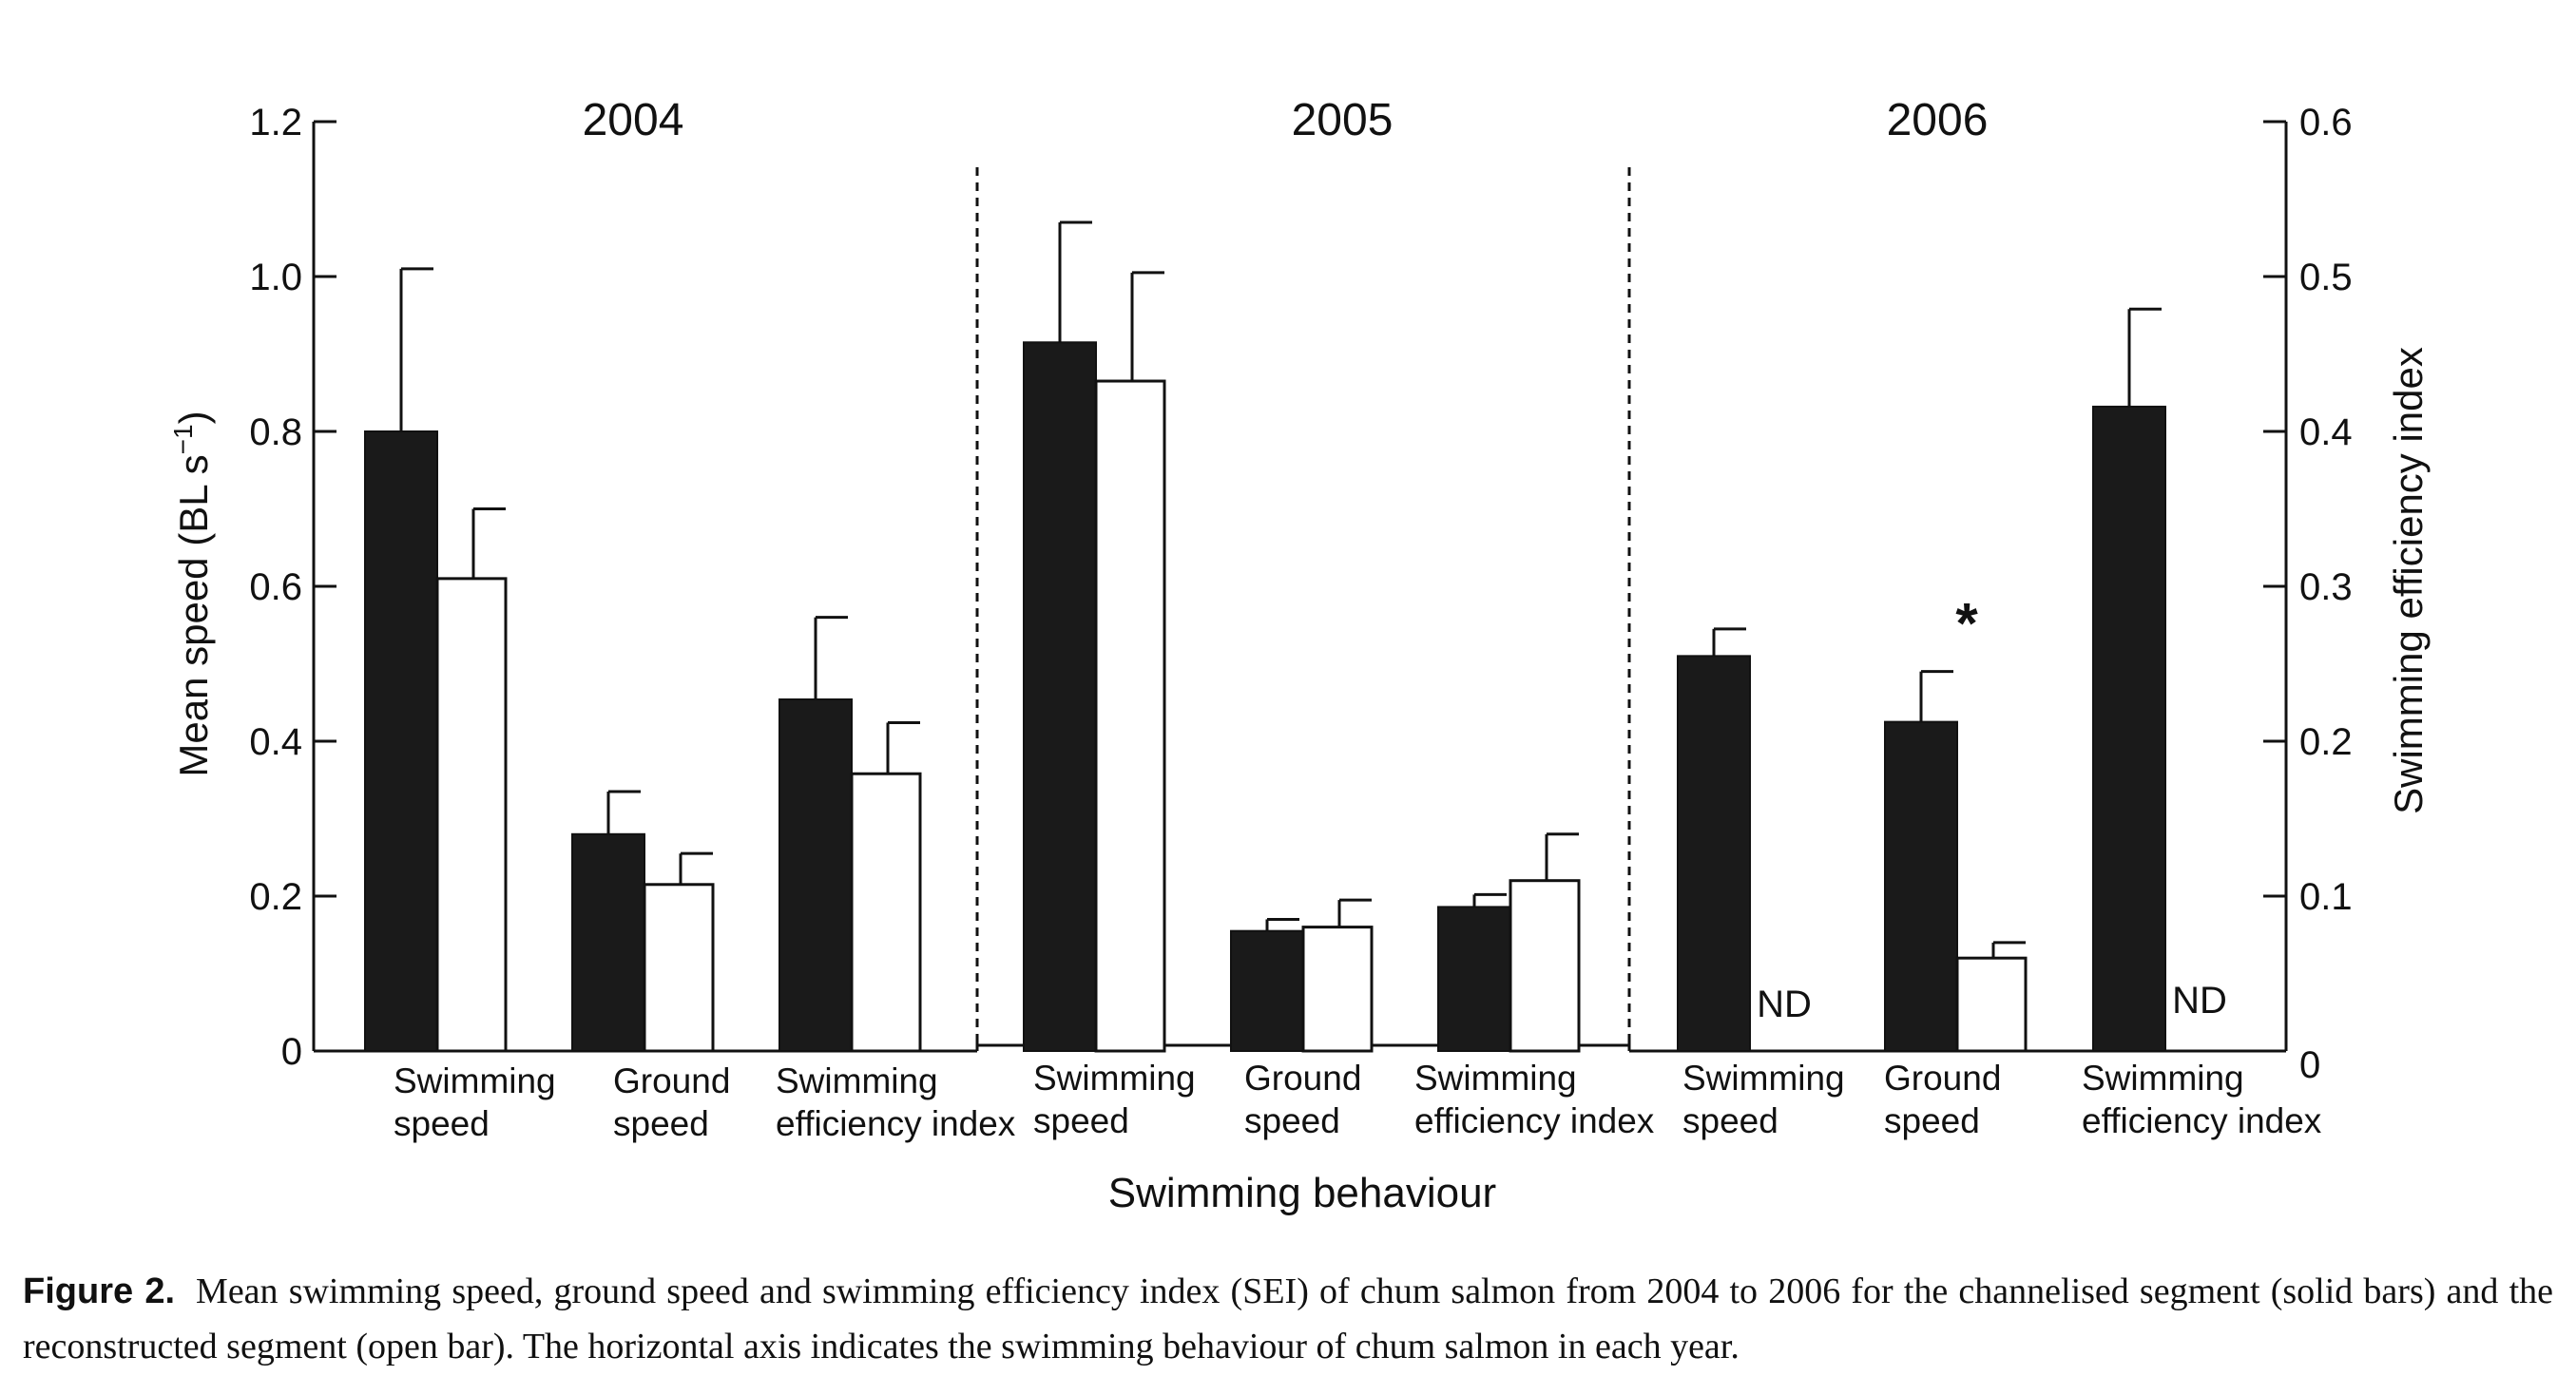  What do you see at coordinates (1343, 120) in the screenshot?
I see `year-label-2005: 2005` at bounding box center [1343, 120].